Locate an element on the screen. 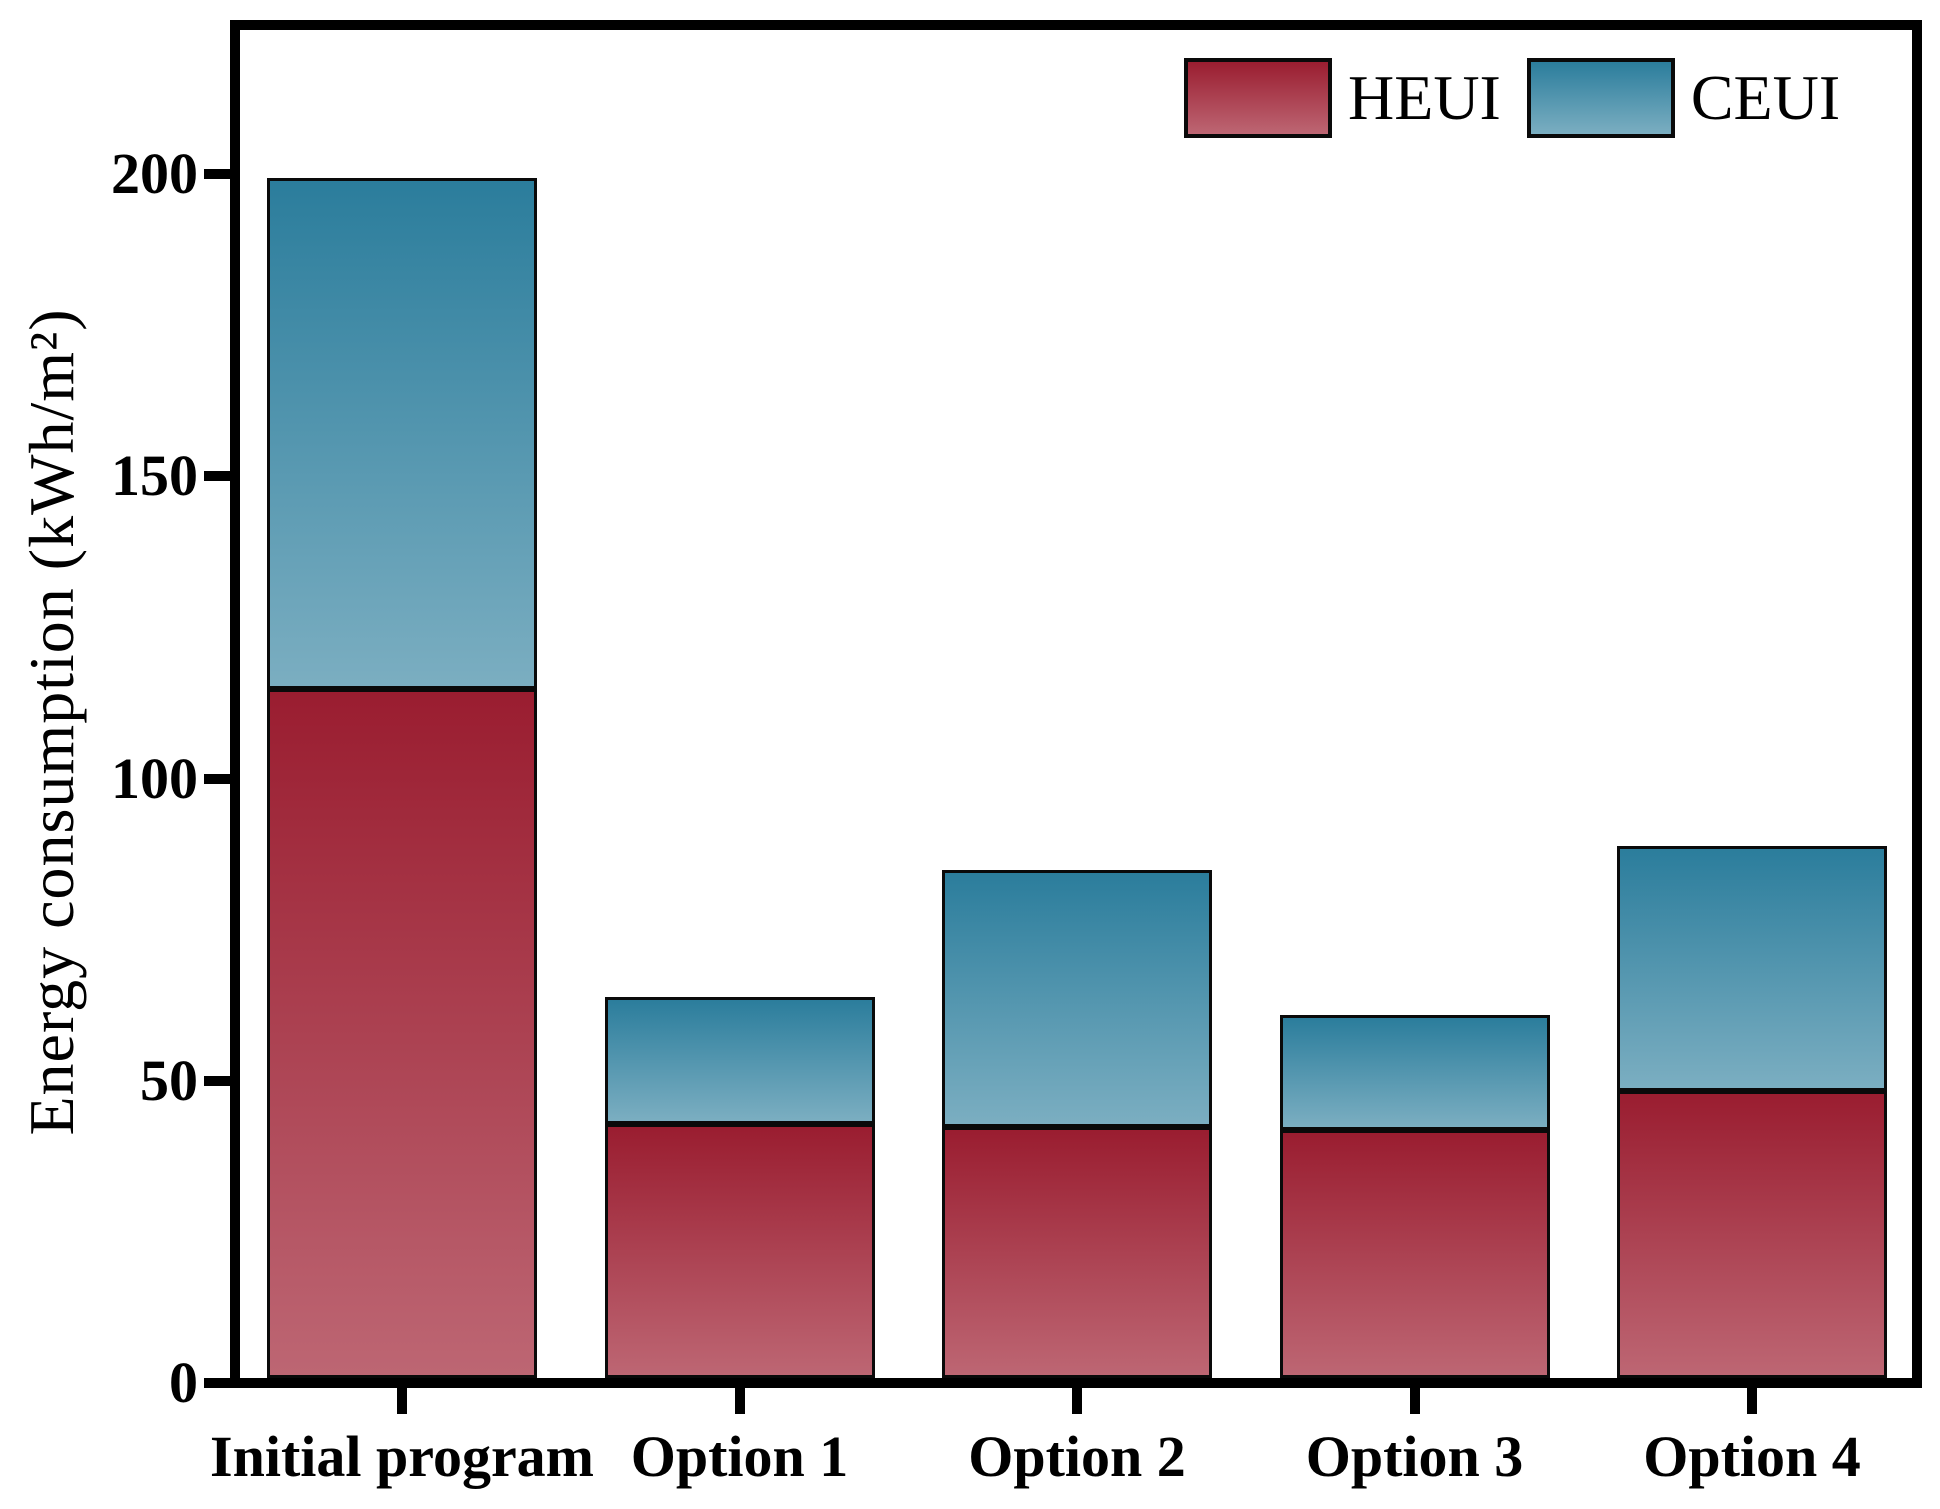 This screenshot has width=1940, height=1509. legend: HEUI CEUI is located at coordinates (1525, 98).